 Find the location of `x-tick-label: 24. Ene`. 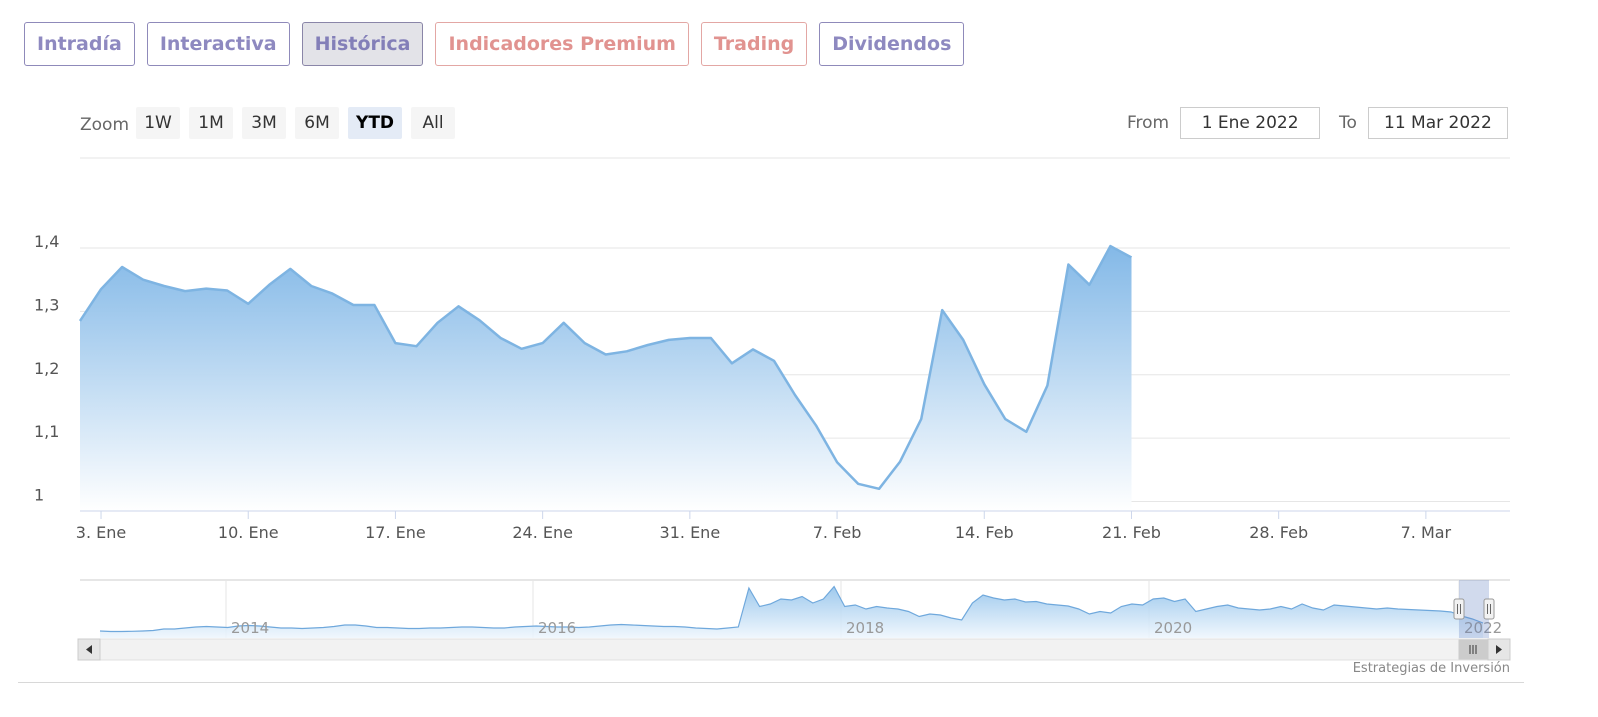

x-tick-label: 24. Ene is located at coordinates (542, 532).